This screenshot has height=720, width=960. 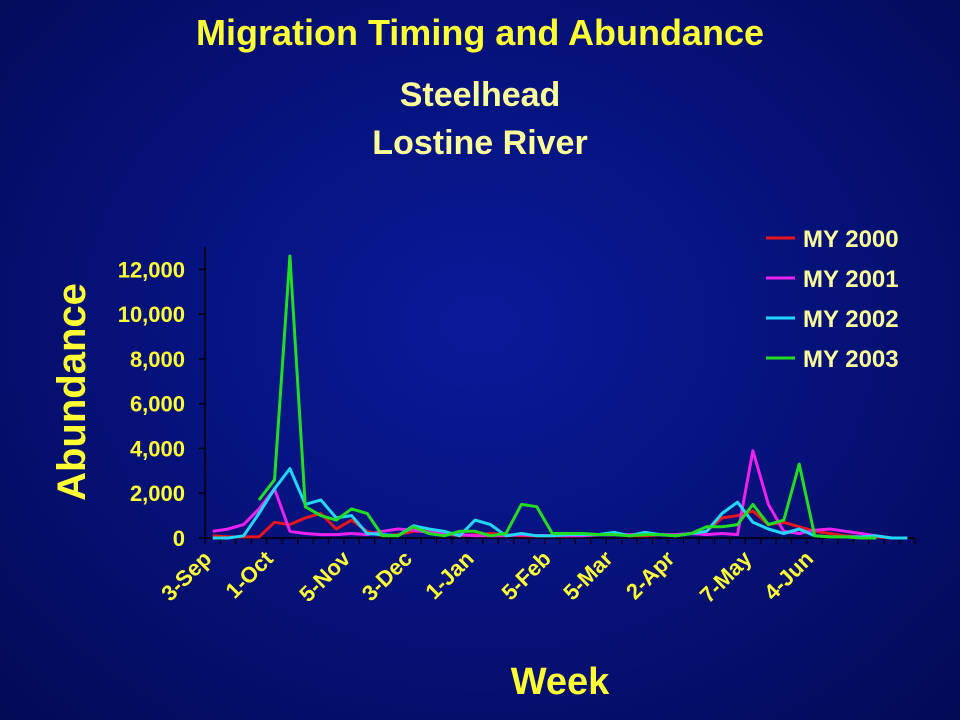 I want to click on legend-label: MY 2003, so click(x=851, y=359).